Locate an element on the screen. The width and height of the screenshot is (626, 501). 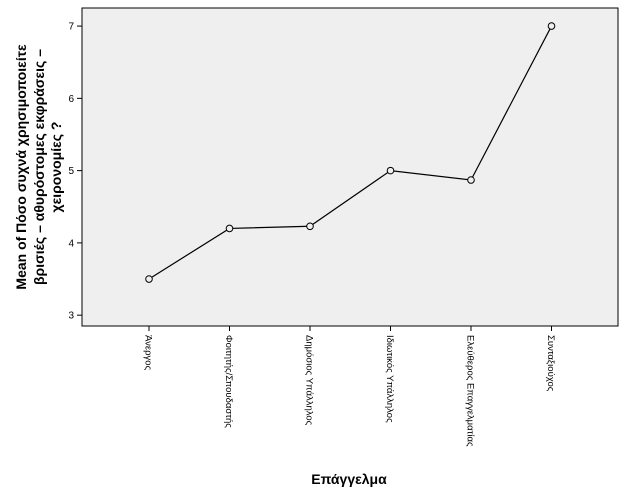
x-tick-label: Φοιτητής/Σπουδαστής is located at coordinates (228, 381).